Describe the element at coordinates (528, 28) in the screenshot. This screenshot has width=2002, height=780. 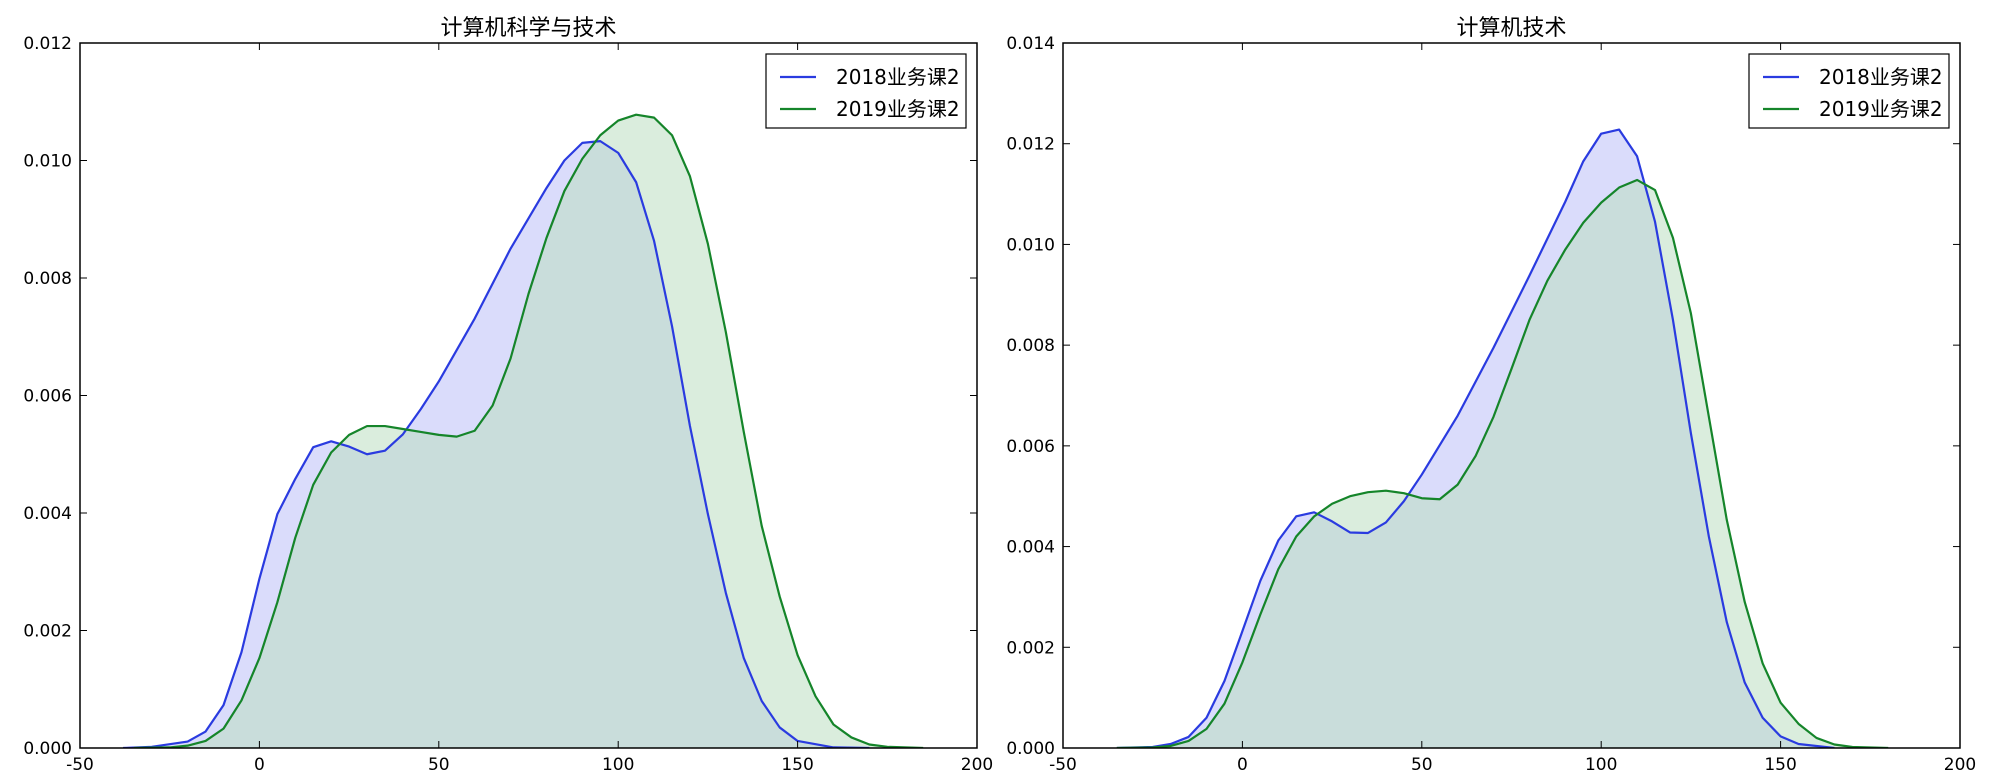
I see `chart-title: 计算机科学与技术` at that location.